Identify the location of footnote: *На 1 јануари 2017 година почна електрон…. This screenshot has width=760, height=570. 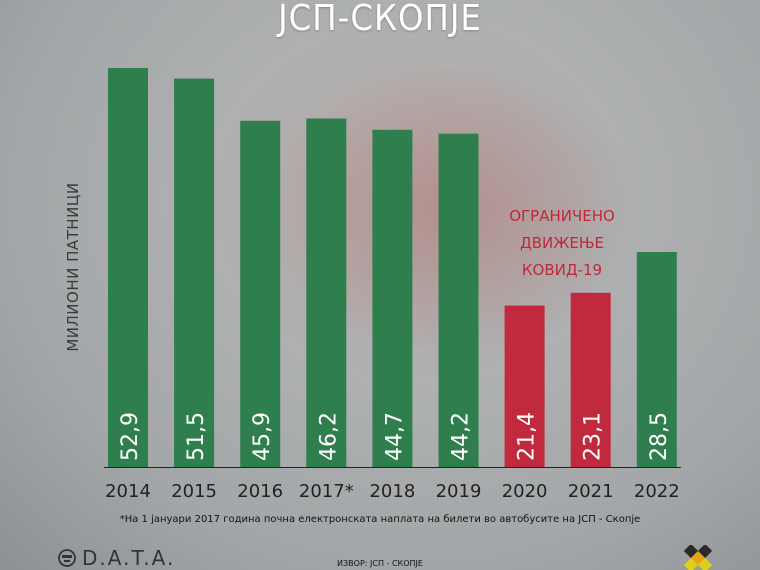
(380, 519).